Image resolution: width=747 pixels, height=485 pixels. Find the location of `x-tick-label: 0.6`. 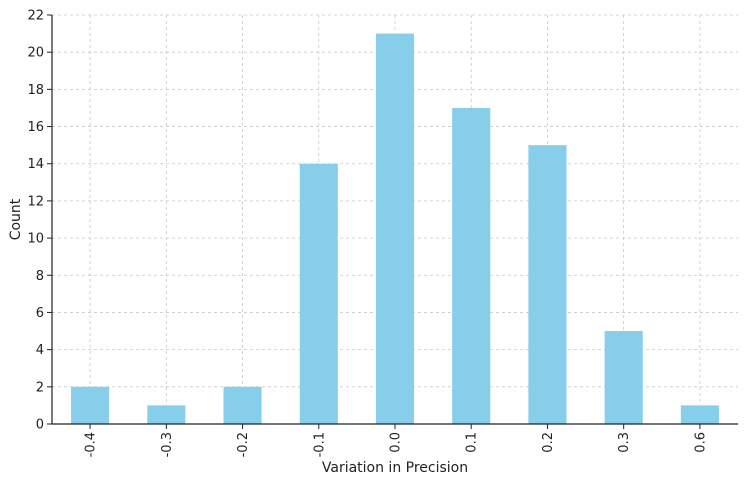

x-tick-label: 0.6 is located at coordinates (700, 442).